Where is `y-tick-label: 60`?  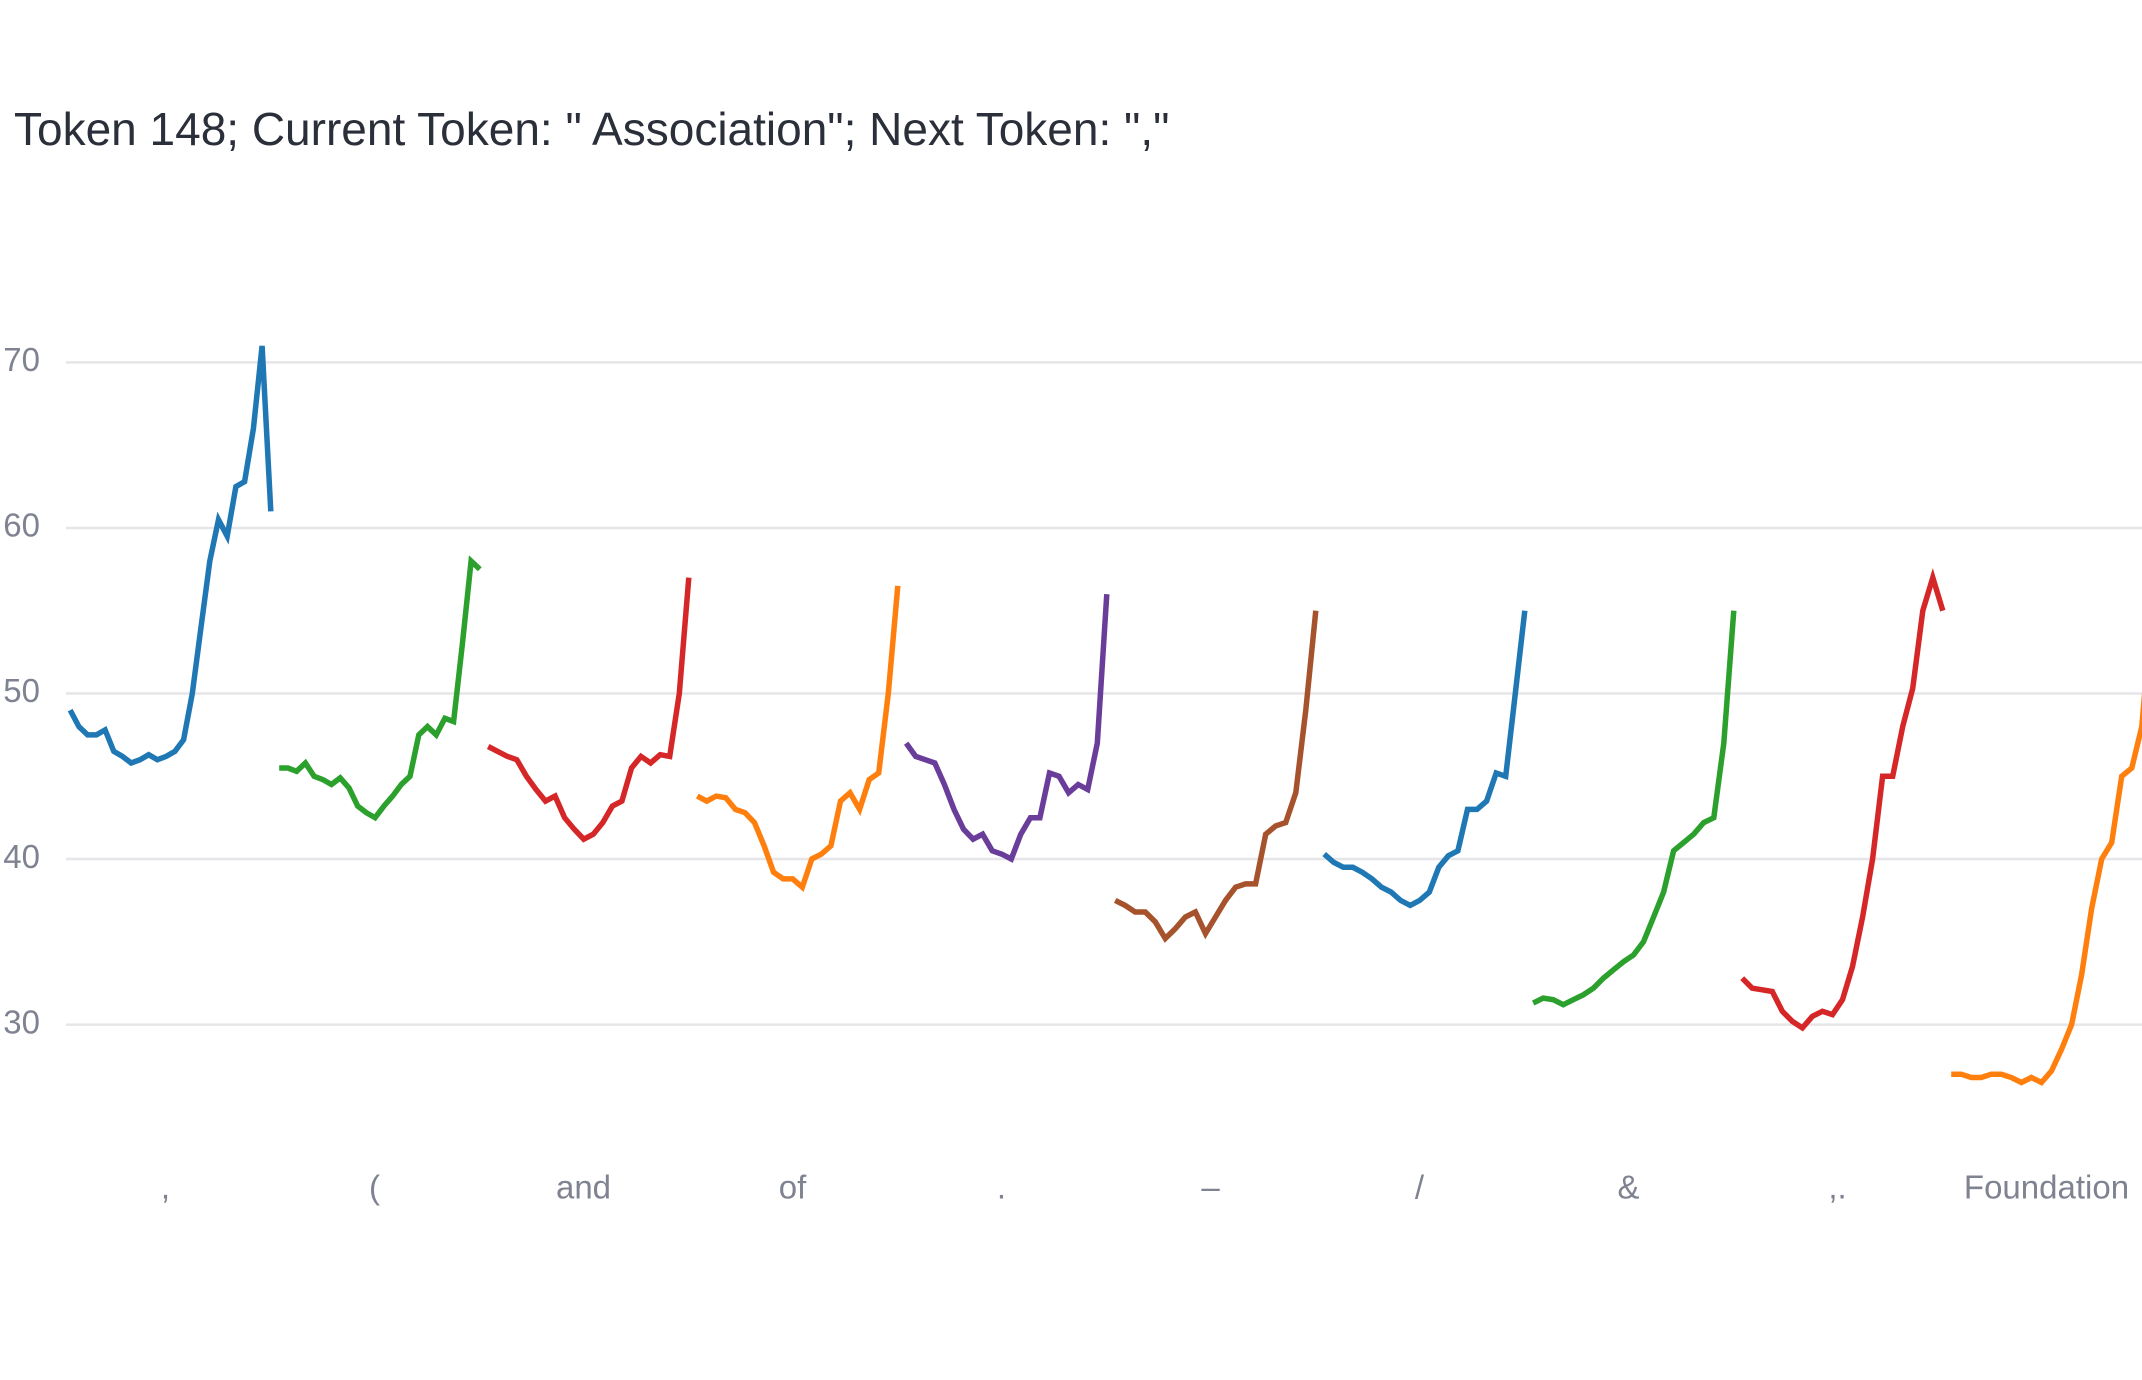 y-tick-label: 60 is located at coordinates (21, 525).